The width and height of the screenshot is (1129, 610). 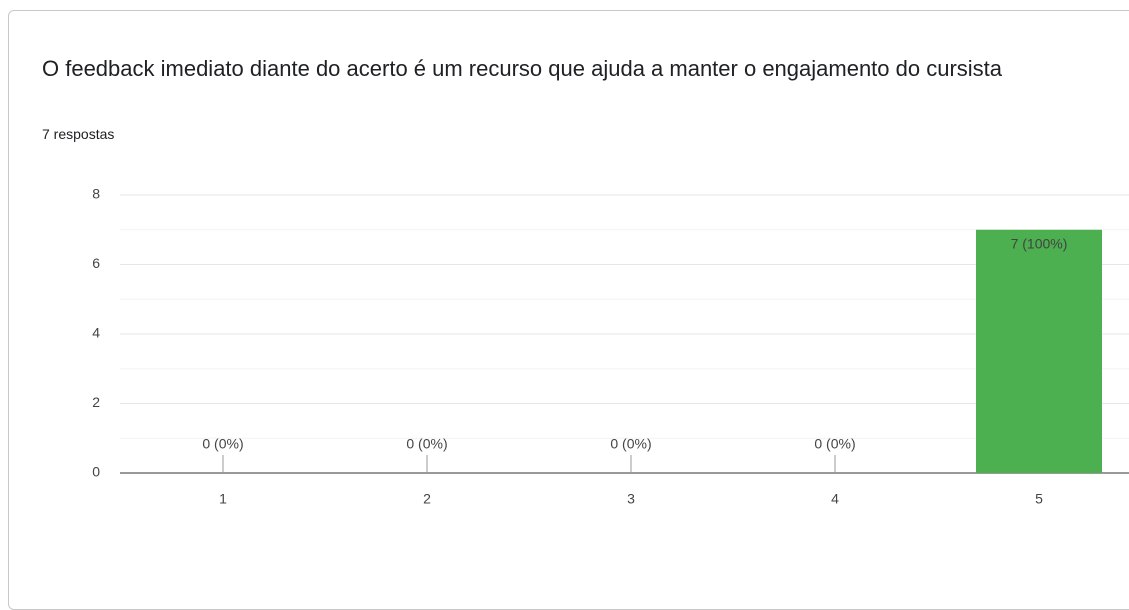 What do you see at coordinates (96, 402) in the screenshot?
I see `y-tick-label: 2` at bounding box center [96, 402].